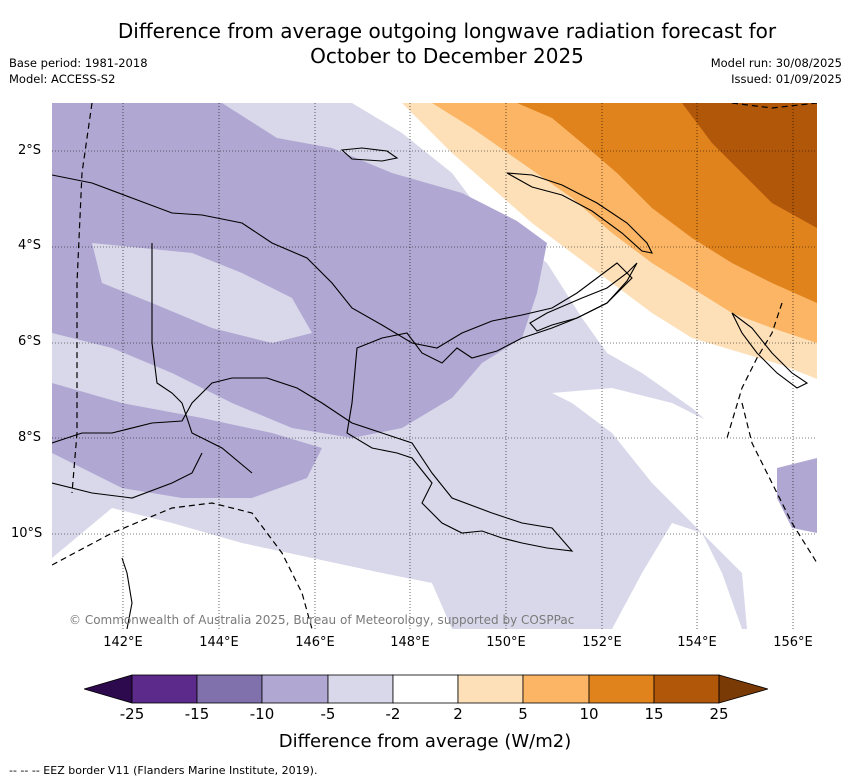  I want to click on colorbar-label-3: -5, so click(328, 714).